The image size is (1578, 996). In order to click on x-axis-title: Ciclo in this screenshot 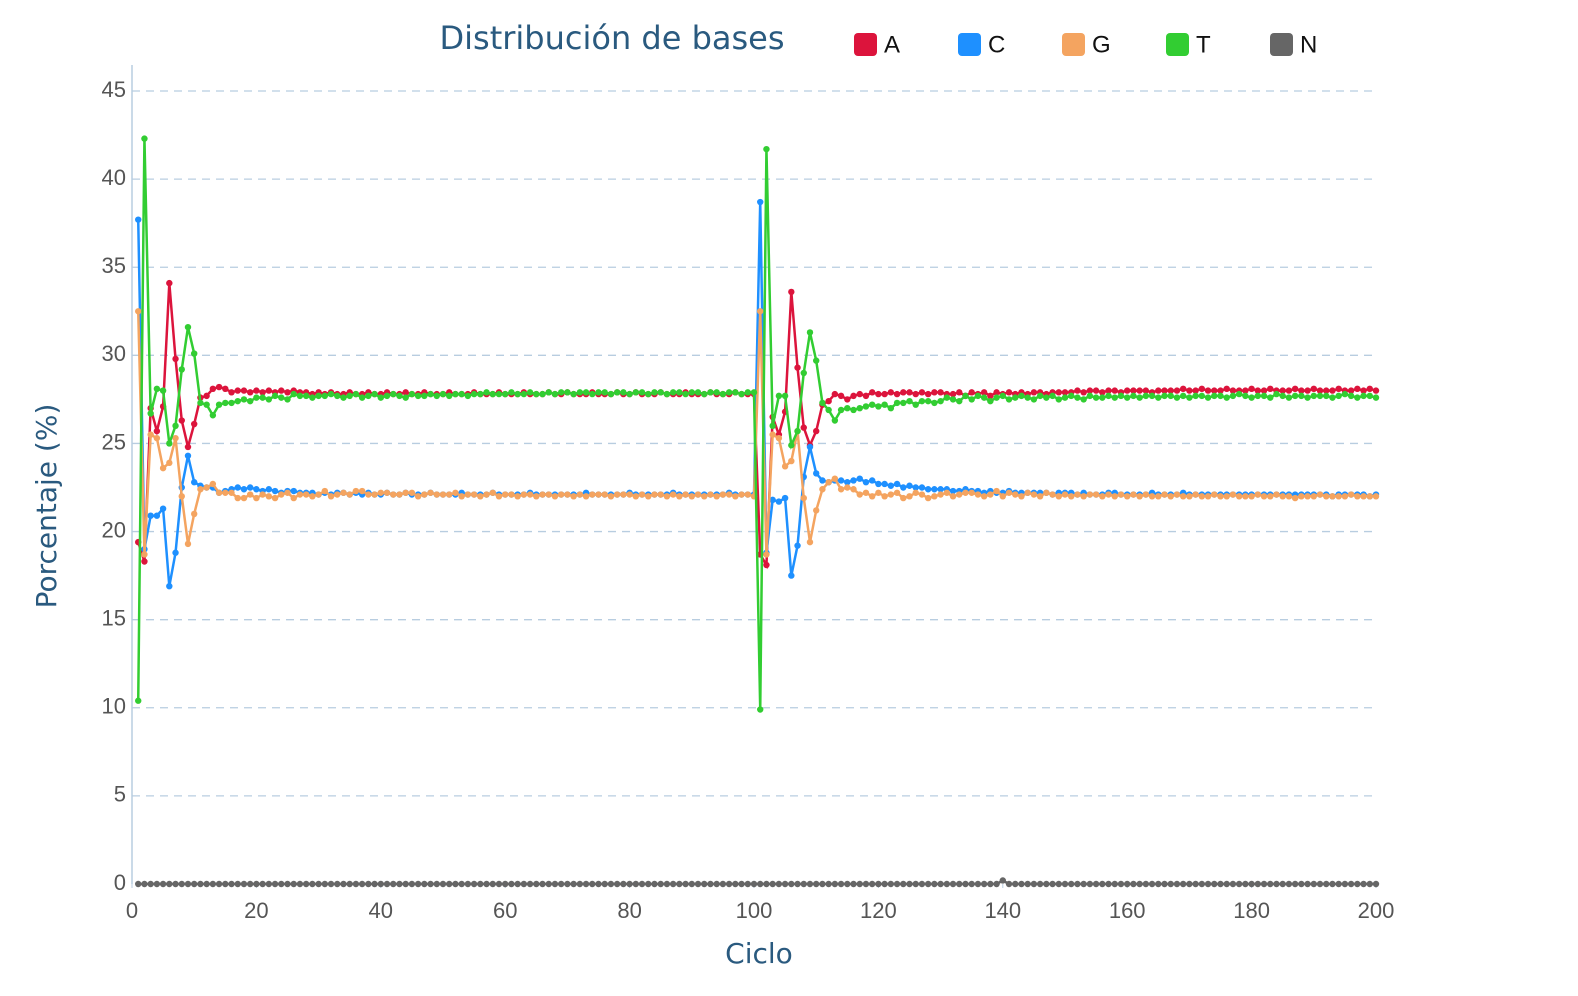, I will do `click(759, 953)`.